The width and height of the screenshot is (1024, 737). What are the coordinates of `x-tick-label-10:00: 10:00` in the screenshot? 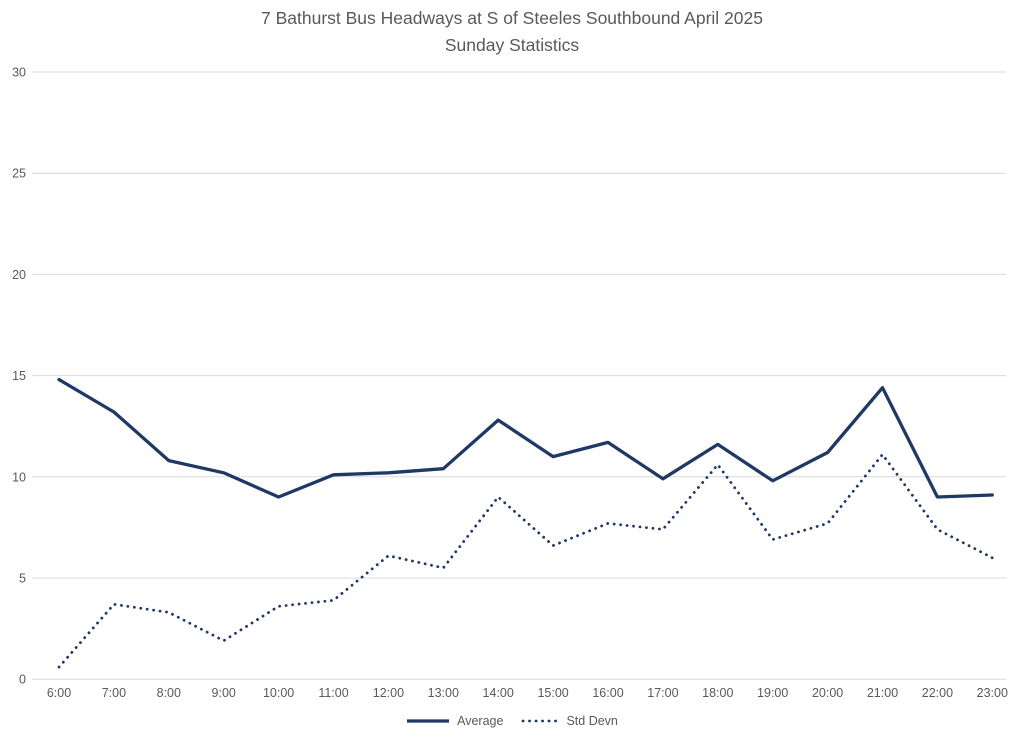 It's located at (278, 693).